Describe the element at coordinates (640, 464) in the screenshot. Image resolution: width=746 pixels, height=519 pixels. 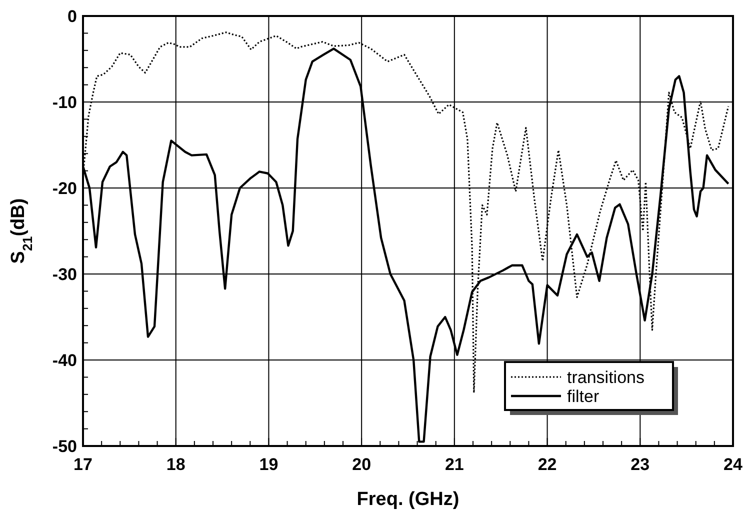
I see `x-tick-label: 23` at that location.